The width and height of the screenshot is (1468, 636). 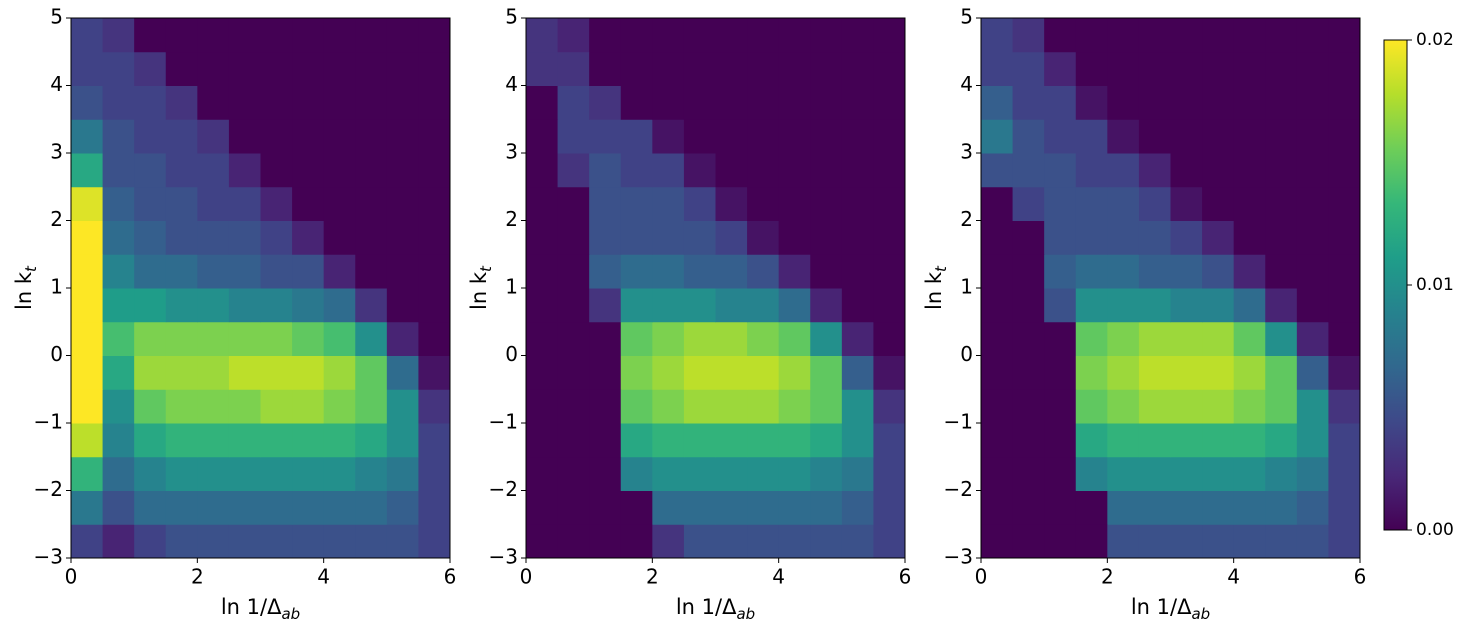 What do you see at coordinates (1435, 285) in the screenshot?
I see `colorbar-tick-label: 0.01` at bounding box center [1435, 285].